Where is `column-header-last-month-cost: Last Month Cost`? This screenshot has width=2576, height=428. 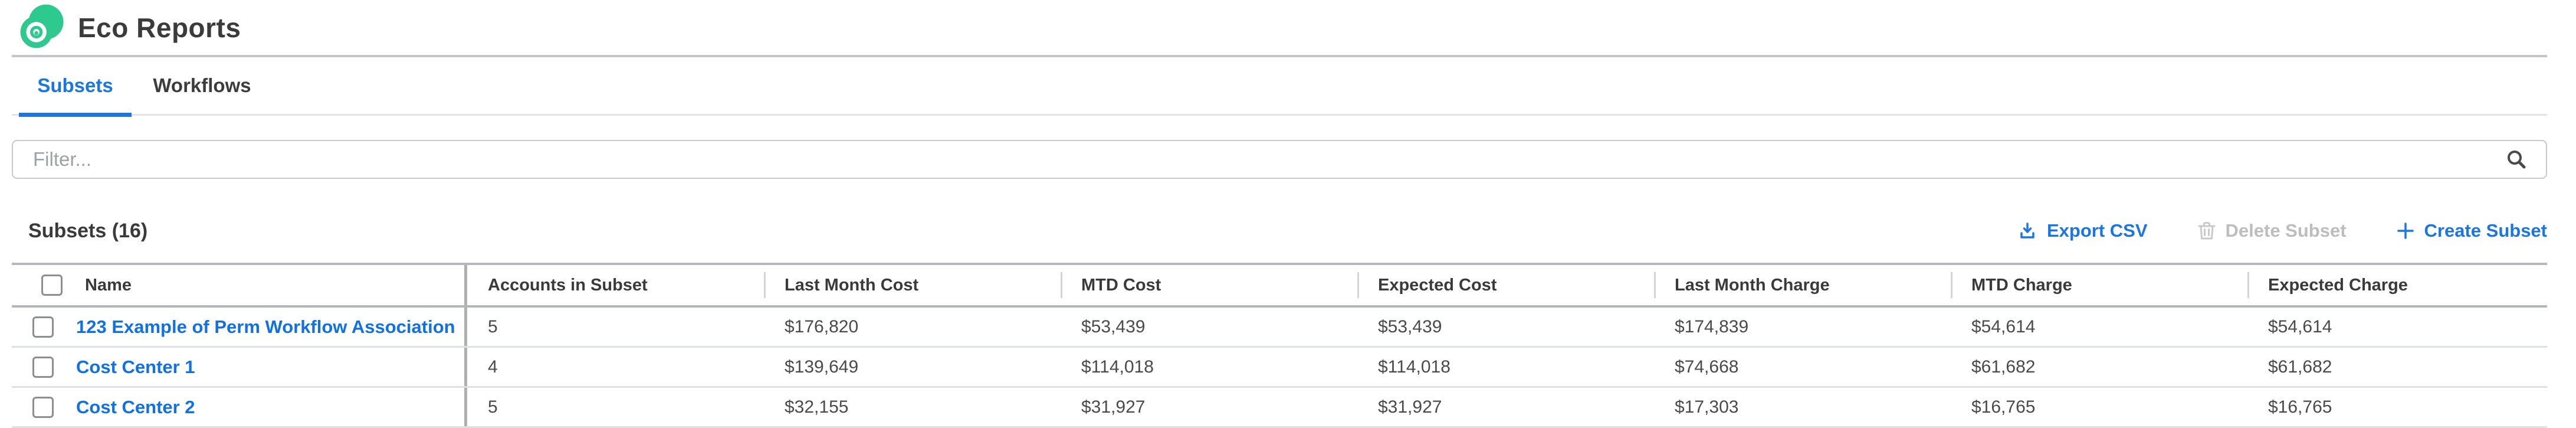
column-header-last-month-cost: Last Month Cost is located at coordinates (912, 285).